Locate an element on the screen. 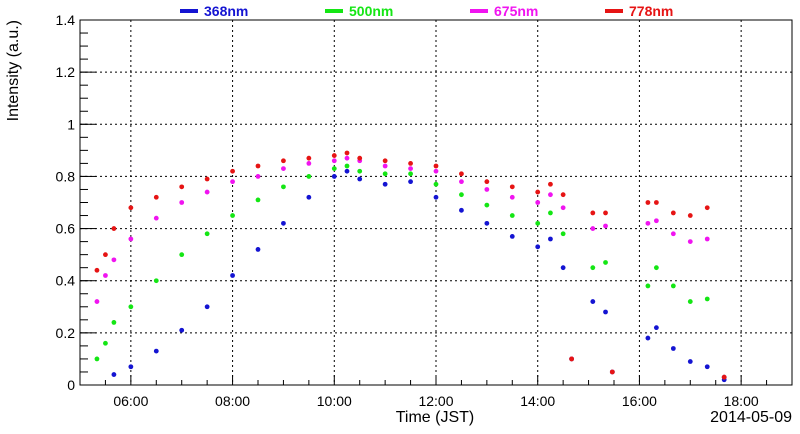 The image size is (800, 434). legend-label: 778nm is located at coordinates (651, 11).